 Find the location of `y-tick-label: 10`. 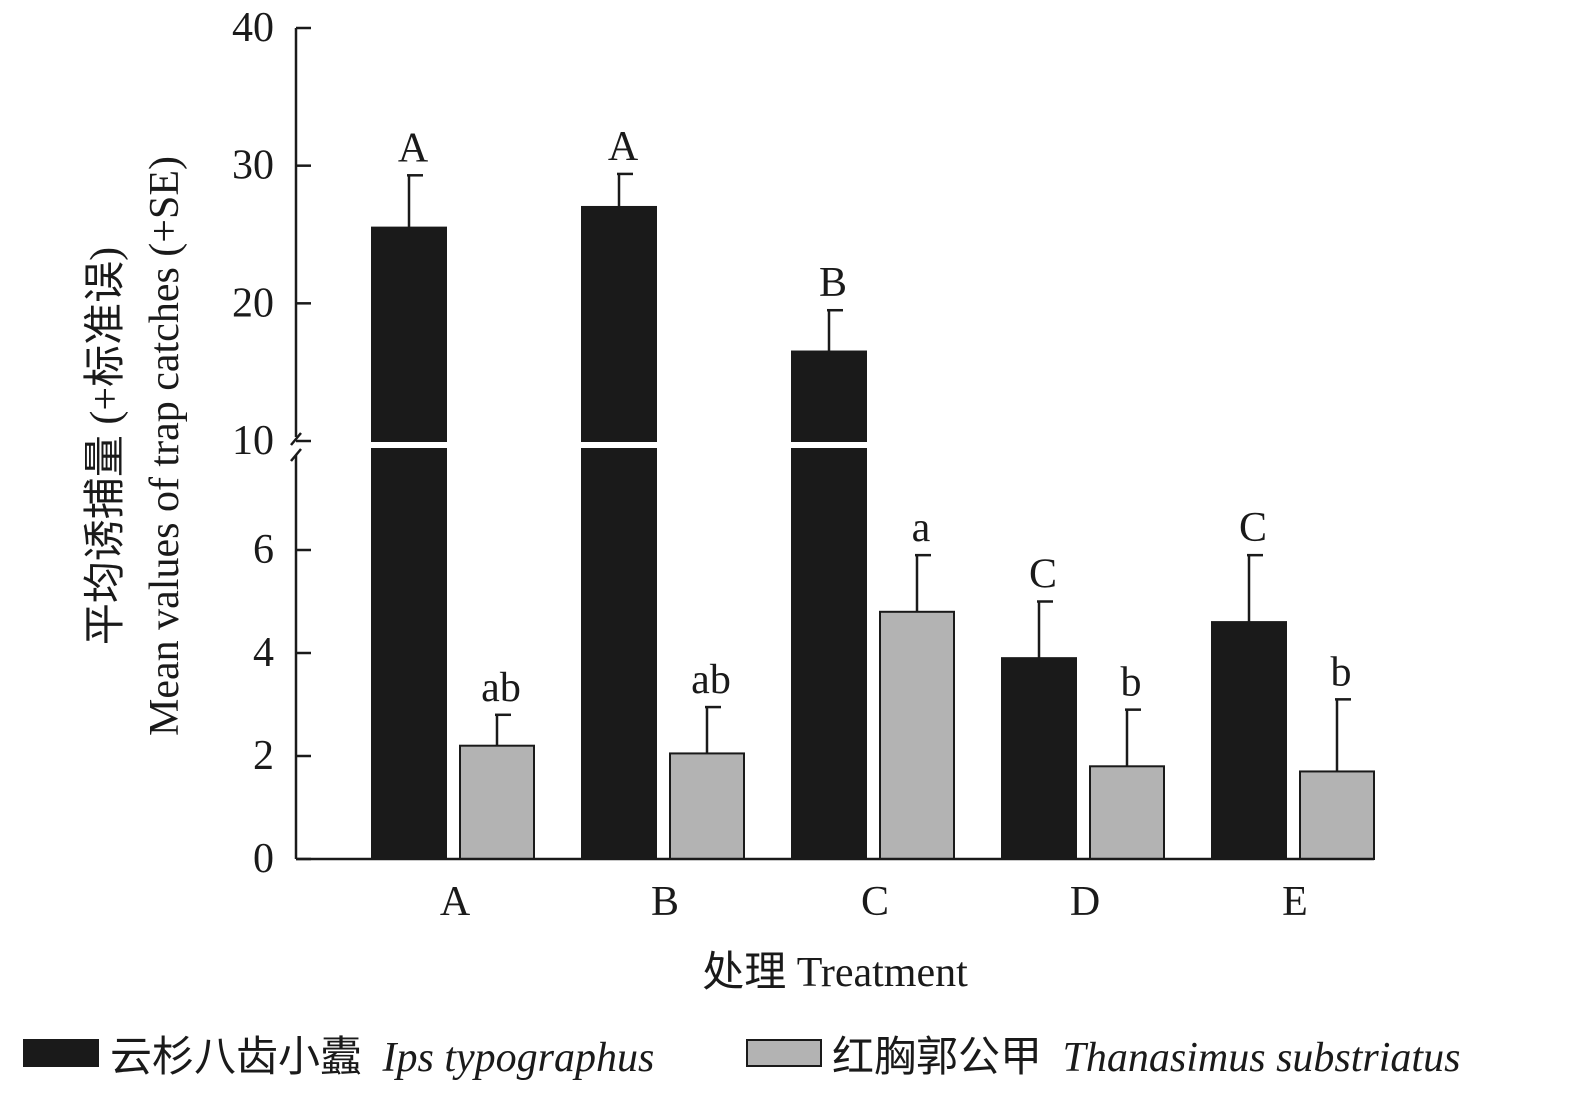

y-tick-label: 10 is located at coordinates (253, 441).